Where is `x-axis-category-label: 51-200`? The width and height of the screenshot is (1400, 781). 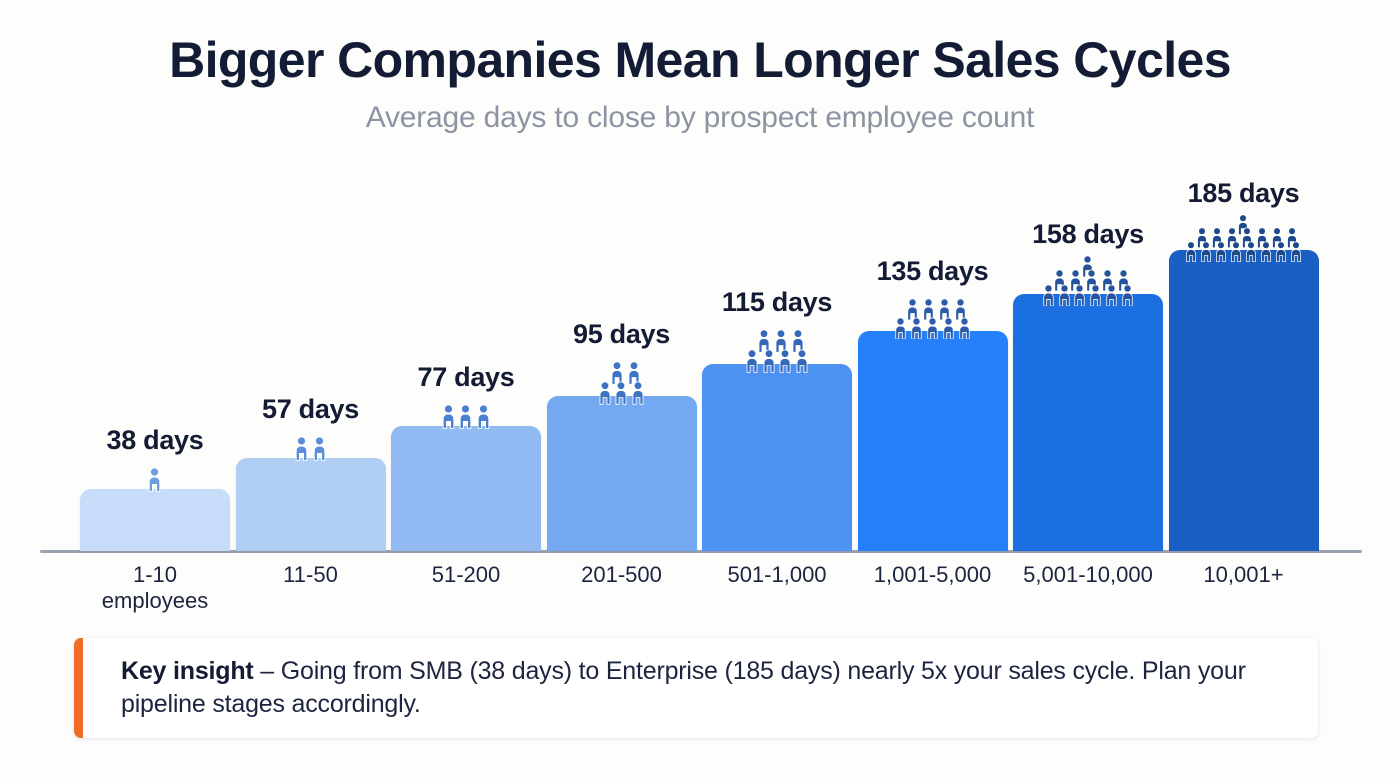
x-axis-category-label: 51-200 is located at coordinates (466, 574).